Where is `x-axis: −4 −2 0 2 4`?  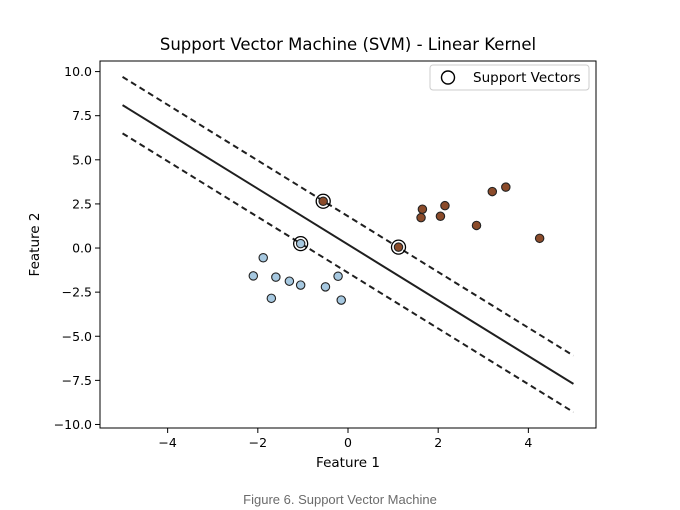 x-axis: −4 −2 0 2 4 is located at coordinates (345, 439).